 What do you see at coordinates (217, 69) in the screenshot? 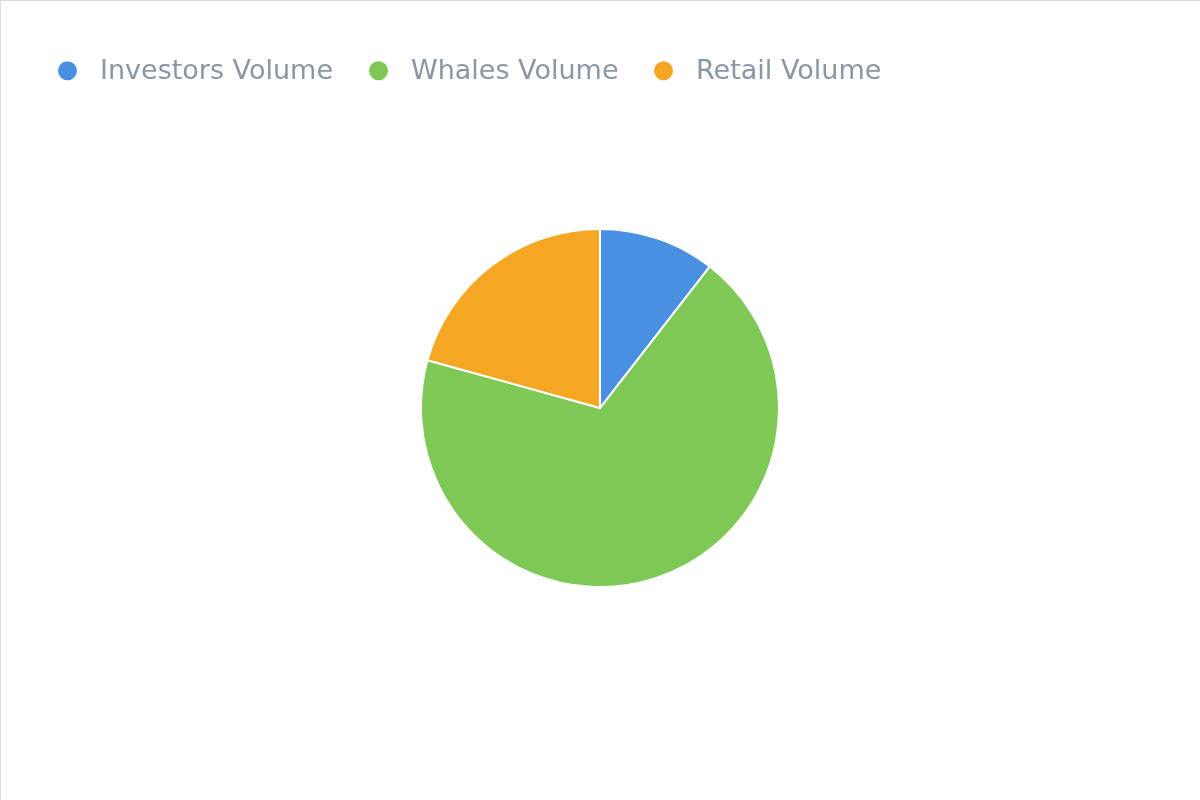
I see `legend-label: Investors Volume` at bounding box center [217, 69].